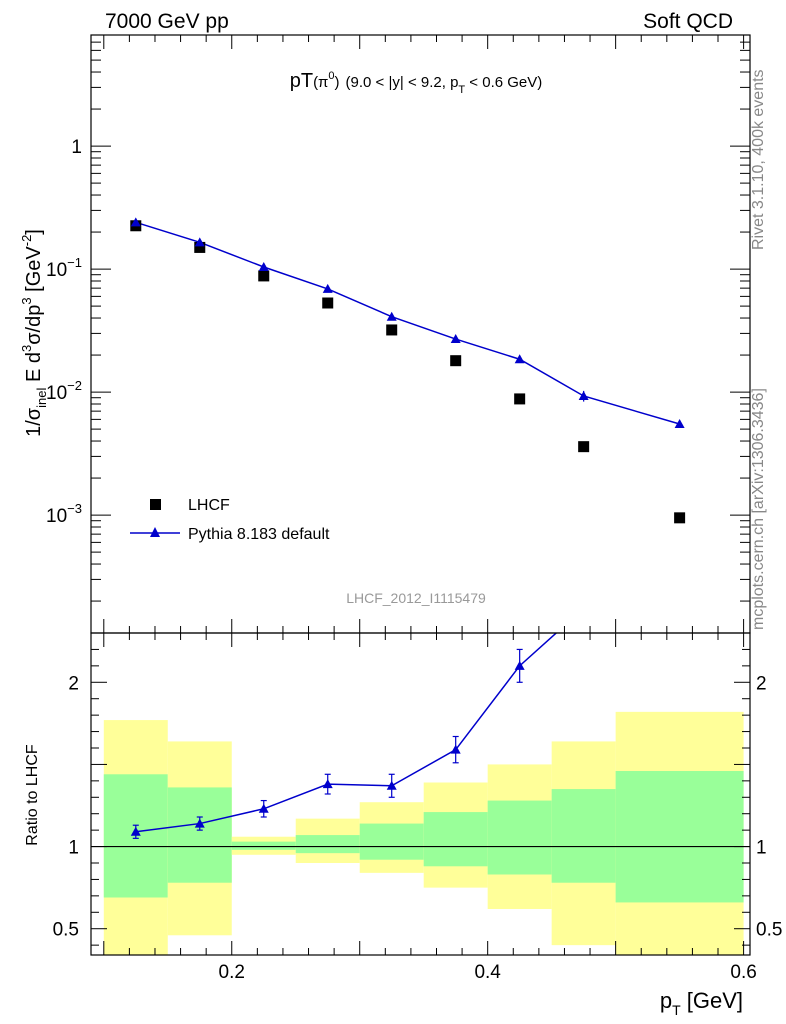  What do you see at coordinates (74, 262) in the screenshot?
I see `main-ytick-label-exp-1: −1` at bounding box center [74, 262].